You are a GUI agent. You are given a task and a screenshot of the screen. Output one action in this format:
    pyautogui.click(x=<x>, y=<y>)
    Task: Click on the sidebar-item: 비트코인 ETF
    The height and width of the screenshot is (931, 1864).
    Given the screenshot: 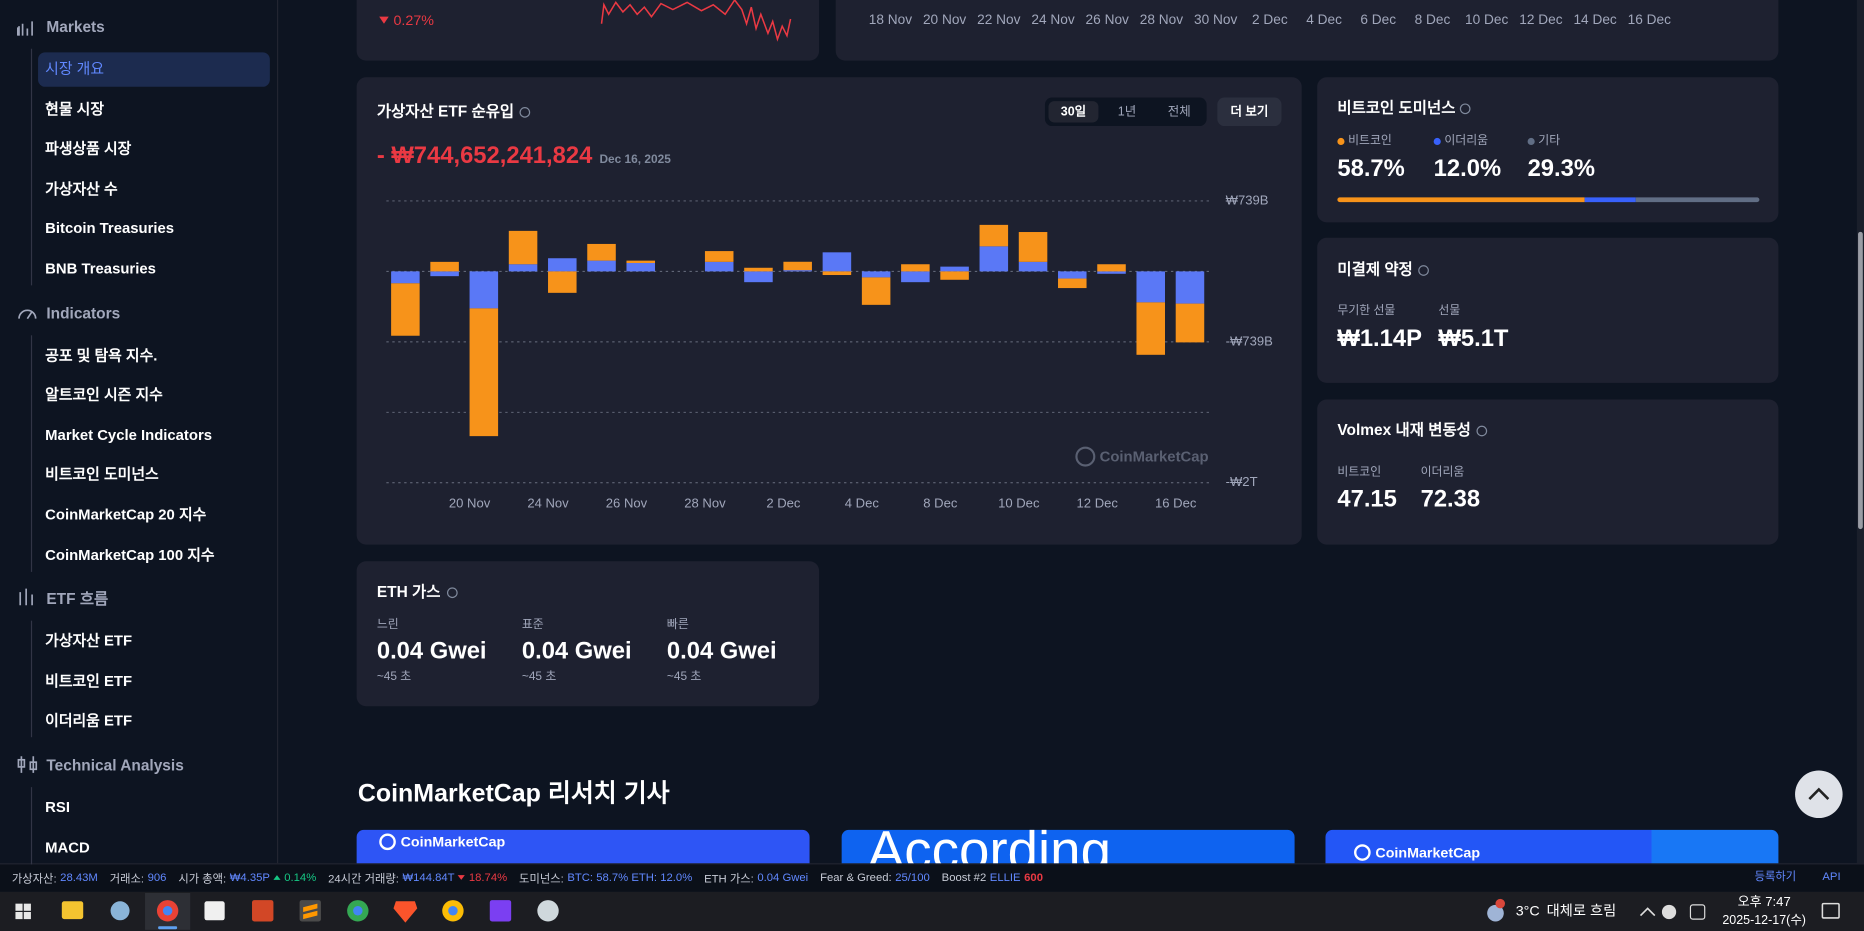 What is the action you would take?
    pyautogui.click(x=89, y=681)
    